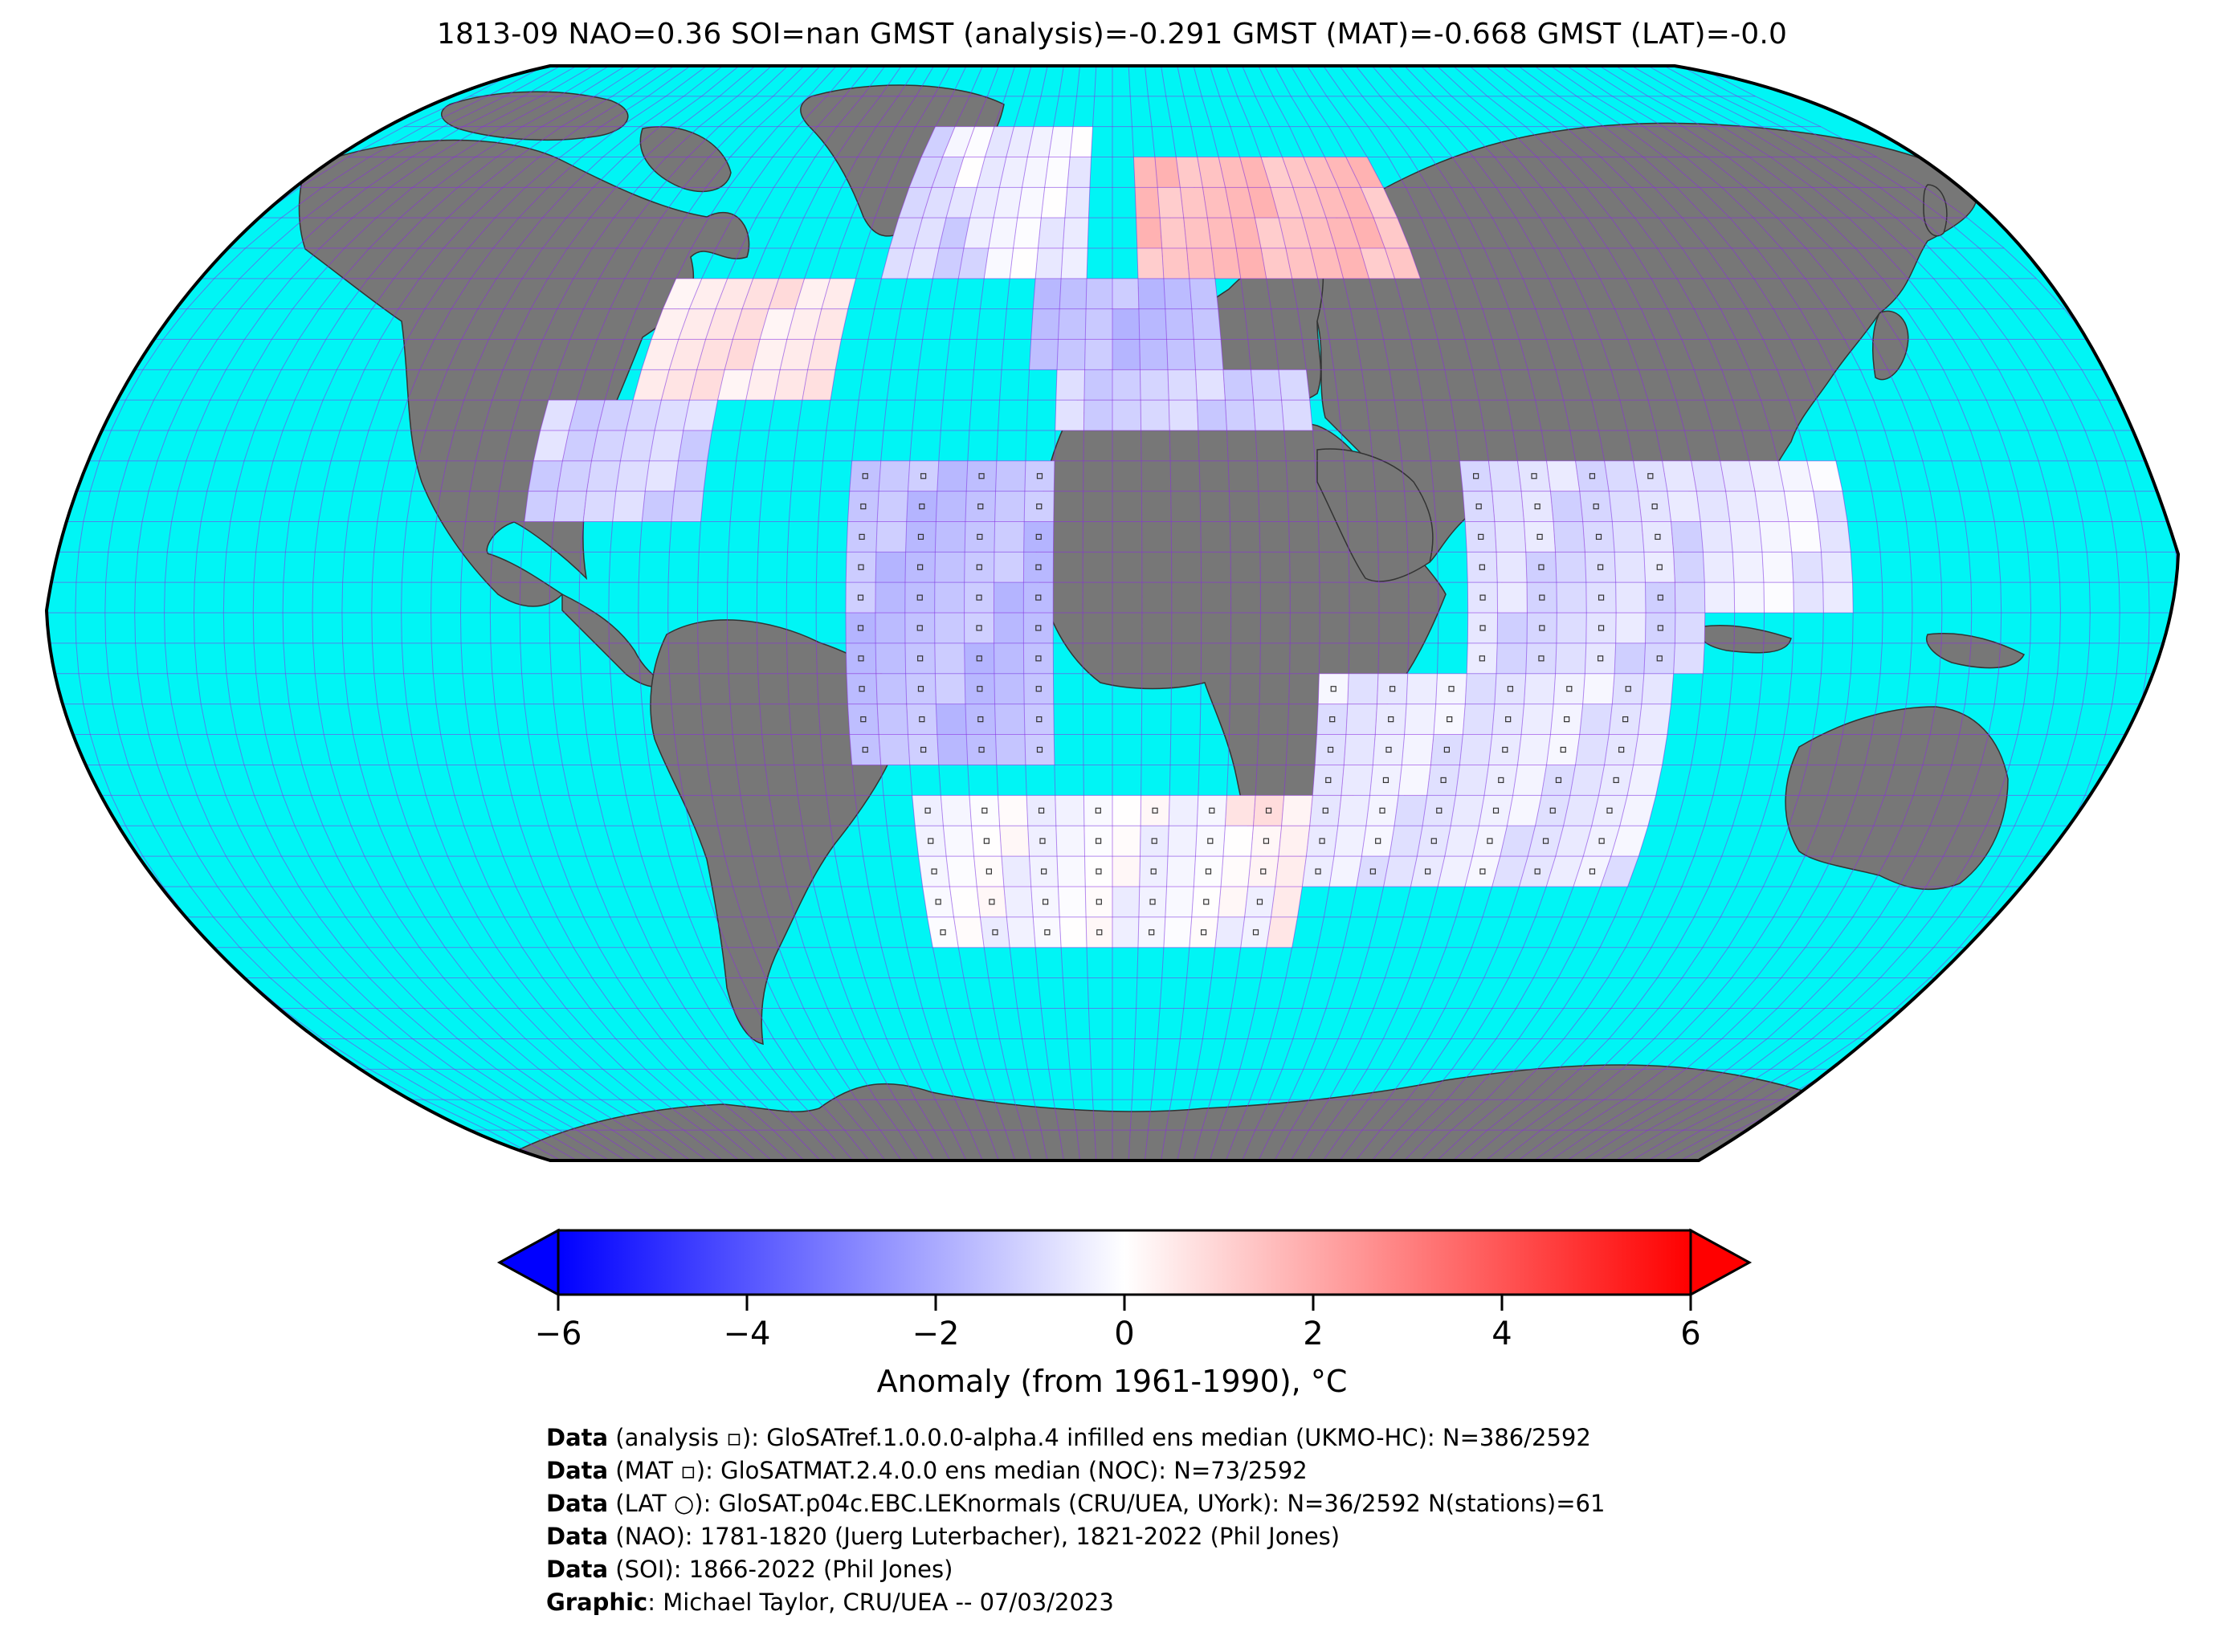 This screenshot has width=2224, height=1652. Describe the element at coordinates (1502, 1333) in the screenshot. I see `colorbar-tick-label: 4` at that location.